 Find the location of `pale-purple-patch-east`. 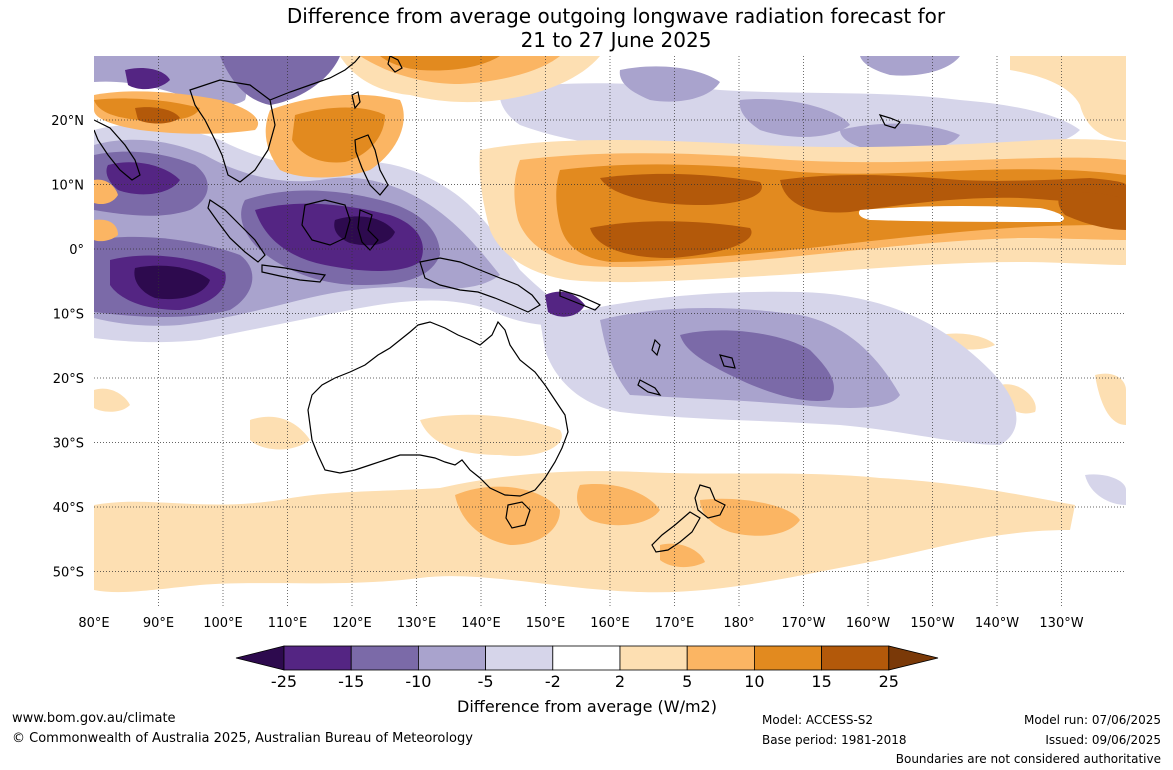

pale-purple-patch-east is located at coordinates (1105, 489).